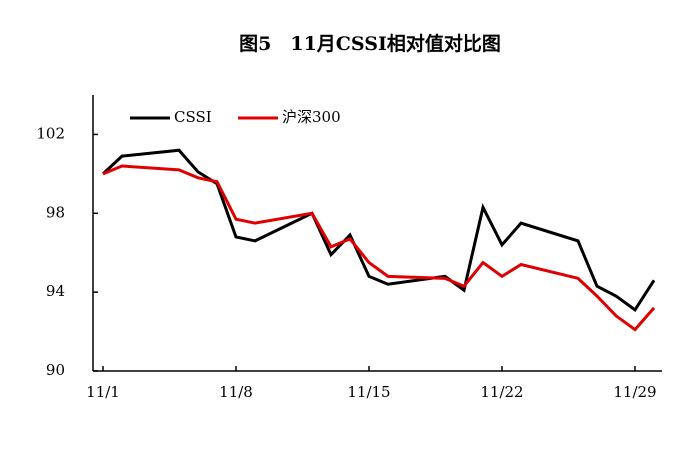  Describe the element at coordinates (193, 117) in the screenshot. I see `legend-label: CSSI` at that location.